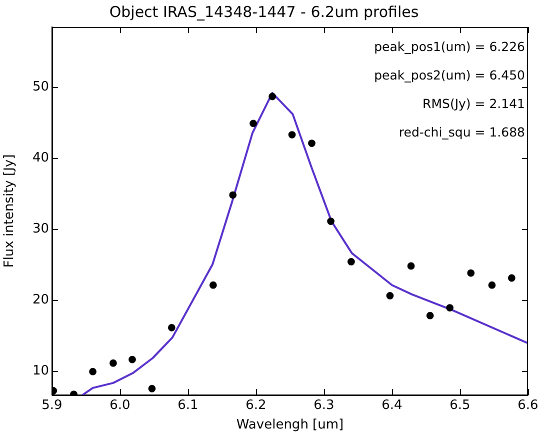  I want to click on annotation: red-chi_squ = 1.688, so click(462, 132).